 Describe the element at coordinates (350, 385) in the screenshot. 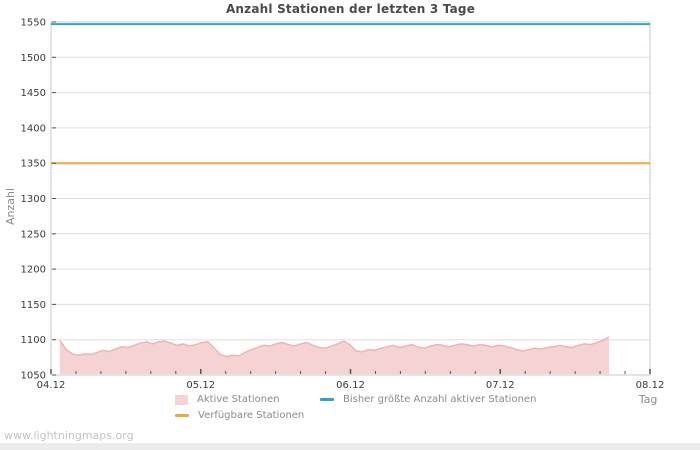

I see `svg-text: 06.12` at that location.